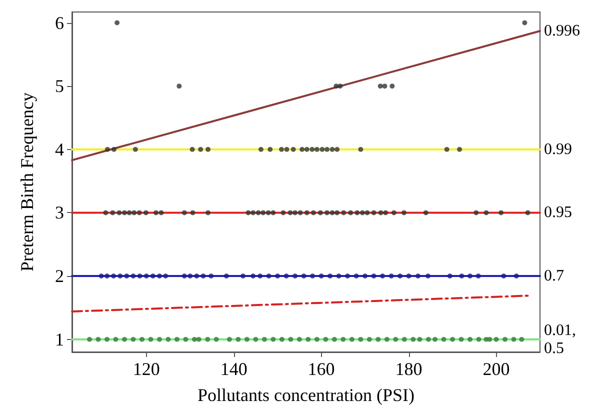  I want to click on series-label: 0.99, so click(558, 149).